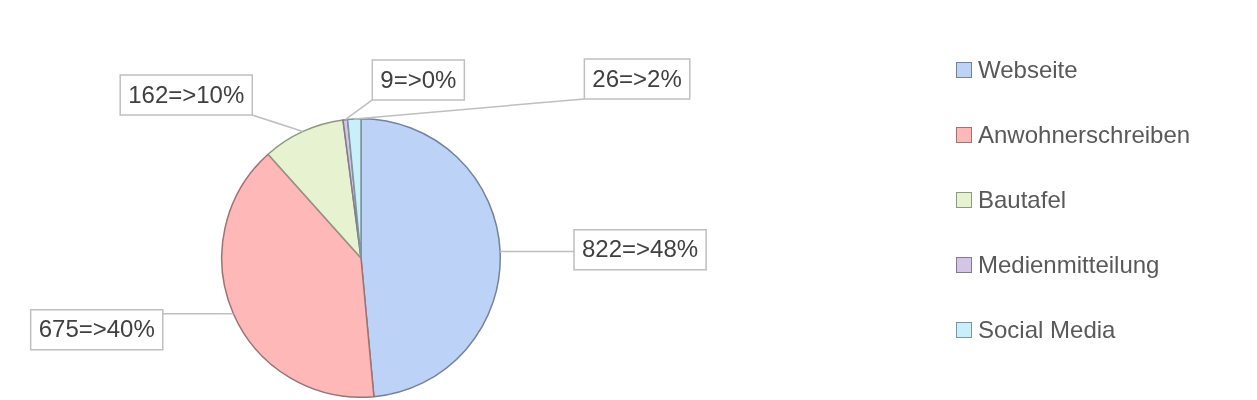 This screenshot has width=1257, height=400. Describe the element at coordinates (1047, 330) in the screenshot. I see `legend-label: Social Media` at that location.